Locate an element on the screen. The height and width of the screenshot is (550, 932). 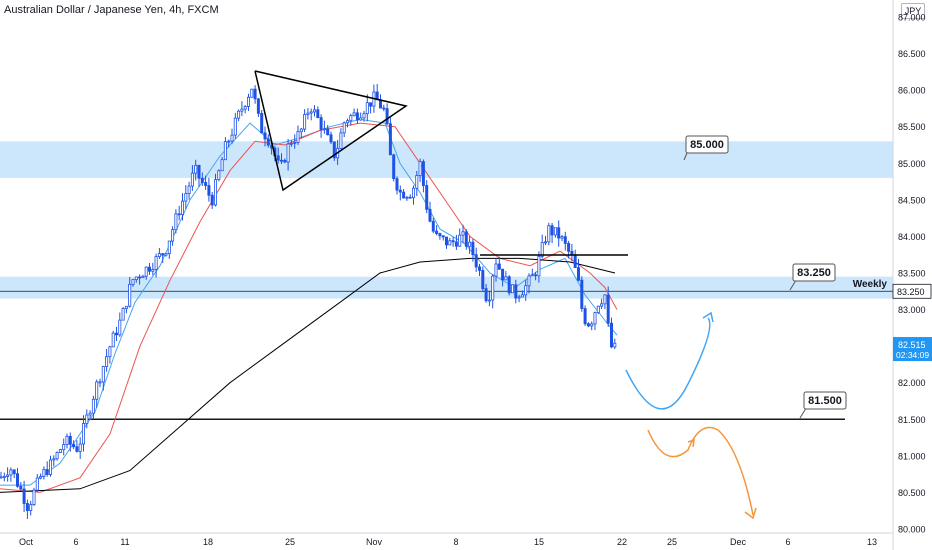
zone-83.250 is located at coordinates (446, 287).